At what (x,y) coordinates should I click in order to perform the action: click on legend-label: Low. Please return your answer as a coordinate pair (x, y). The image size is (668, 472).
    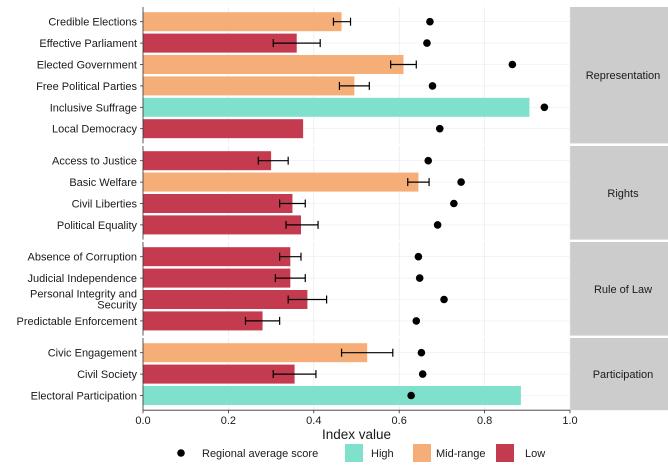
    Looking at the image, I should click on (535, 454).